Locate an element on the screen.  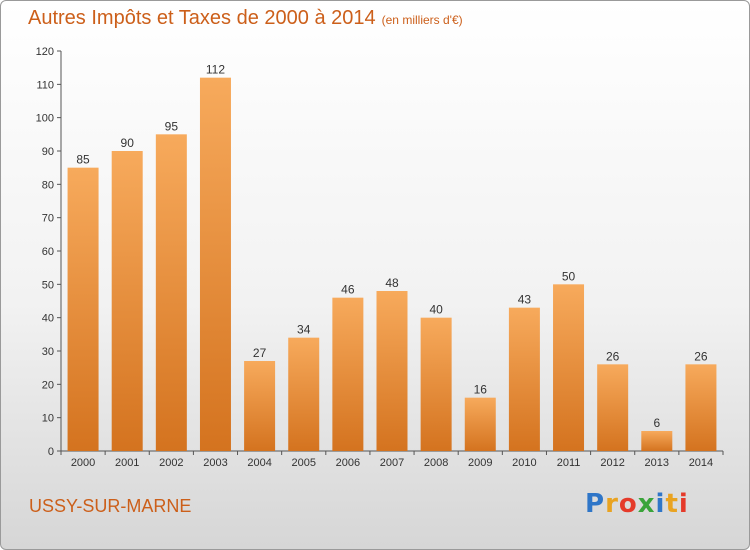
logo-letter: r is located at coordinates (612, 504).